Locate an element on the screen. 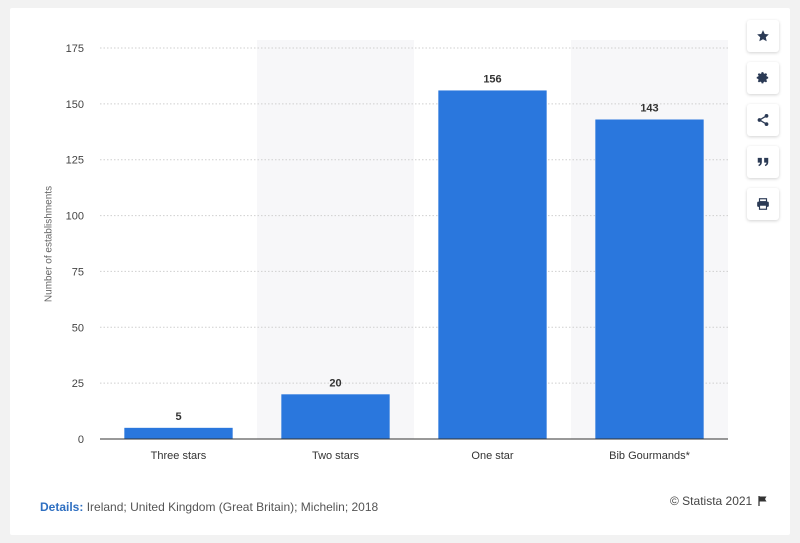 The height and width of the screenshot is (543, 800). chart-toolbar is located at coordinates (763, 125).